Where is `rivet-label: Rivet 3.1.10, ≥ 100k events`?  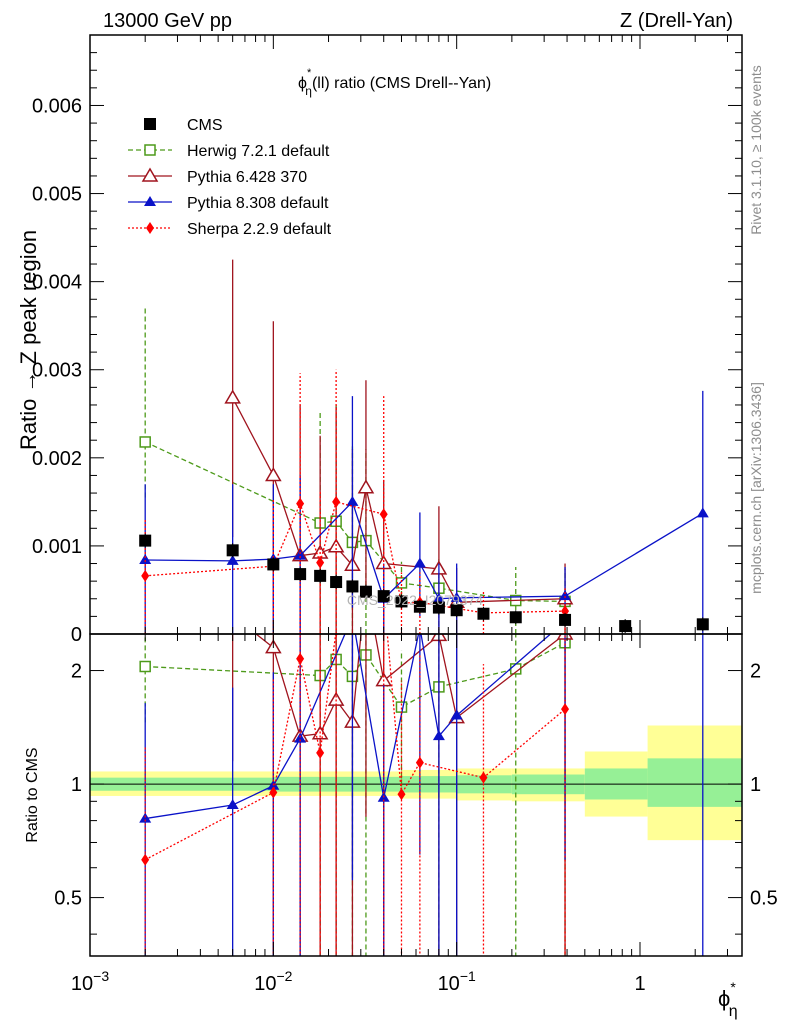 rivet-label: Rivet 3.1.10, ≥ 100k events is located at coordinates (756, 150).